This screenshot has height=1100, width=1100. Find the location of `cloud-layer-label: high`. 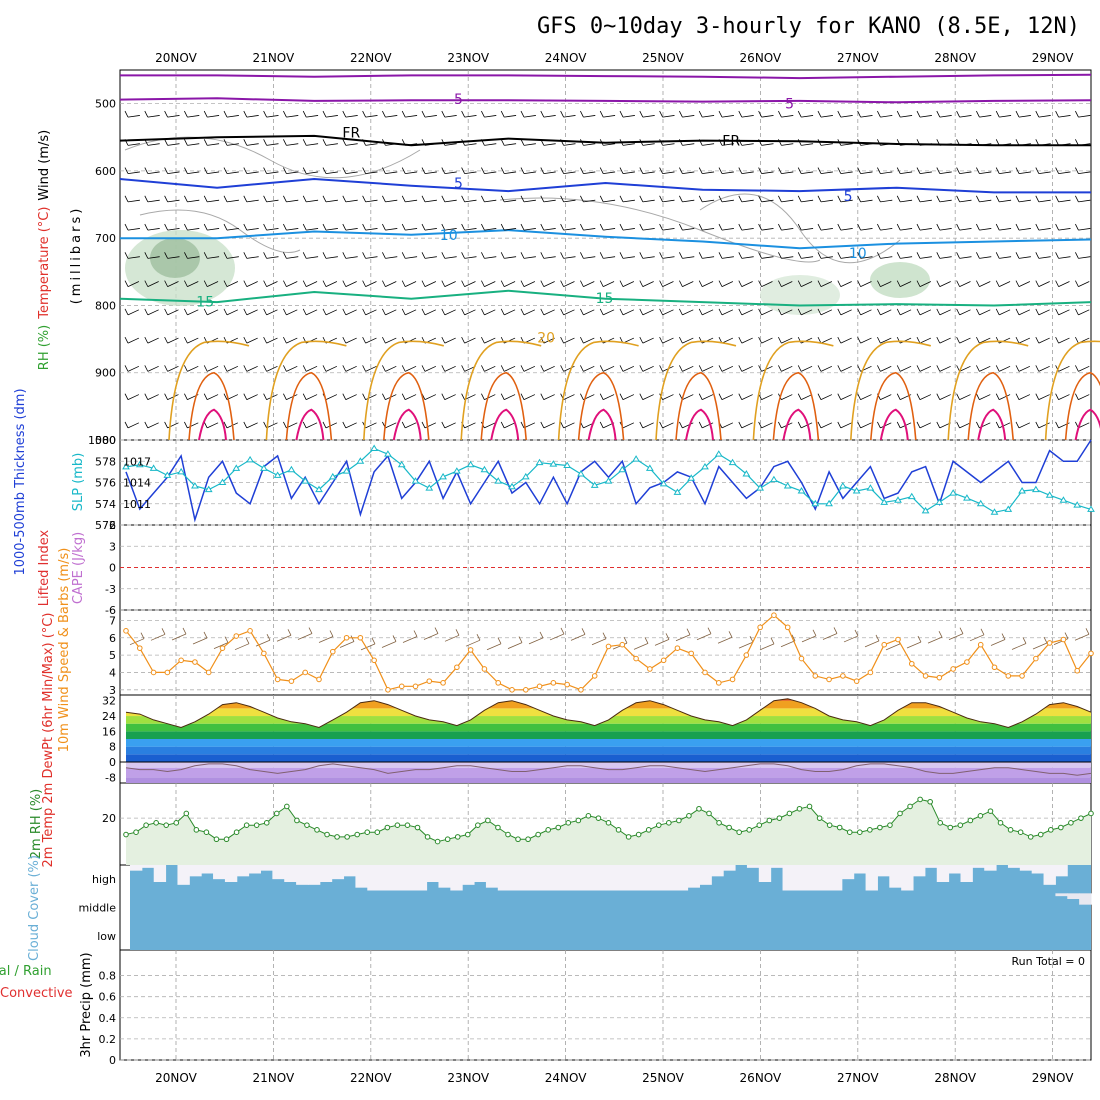

cloud-layer-label: high is located at coordinates (104, 879).